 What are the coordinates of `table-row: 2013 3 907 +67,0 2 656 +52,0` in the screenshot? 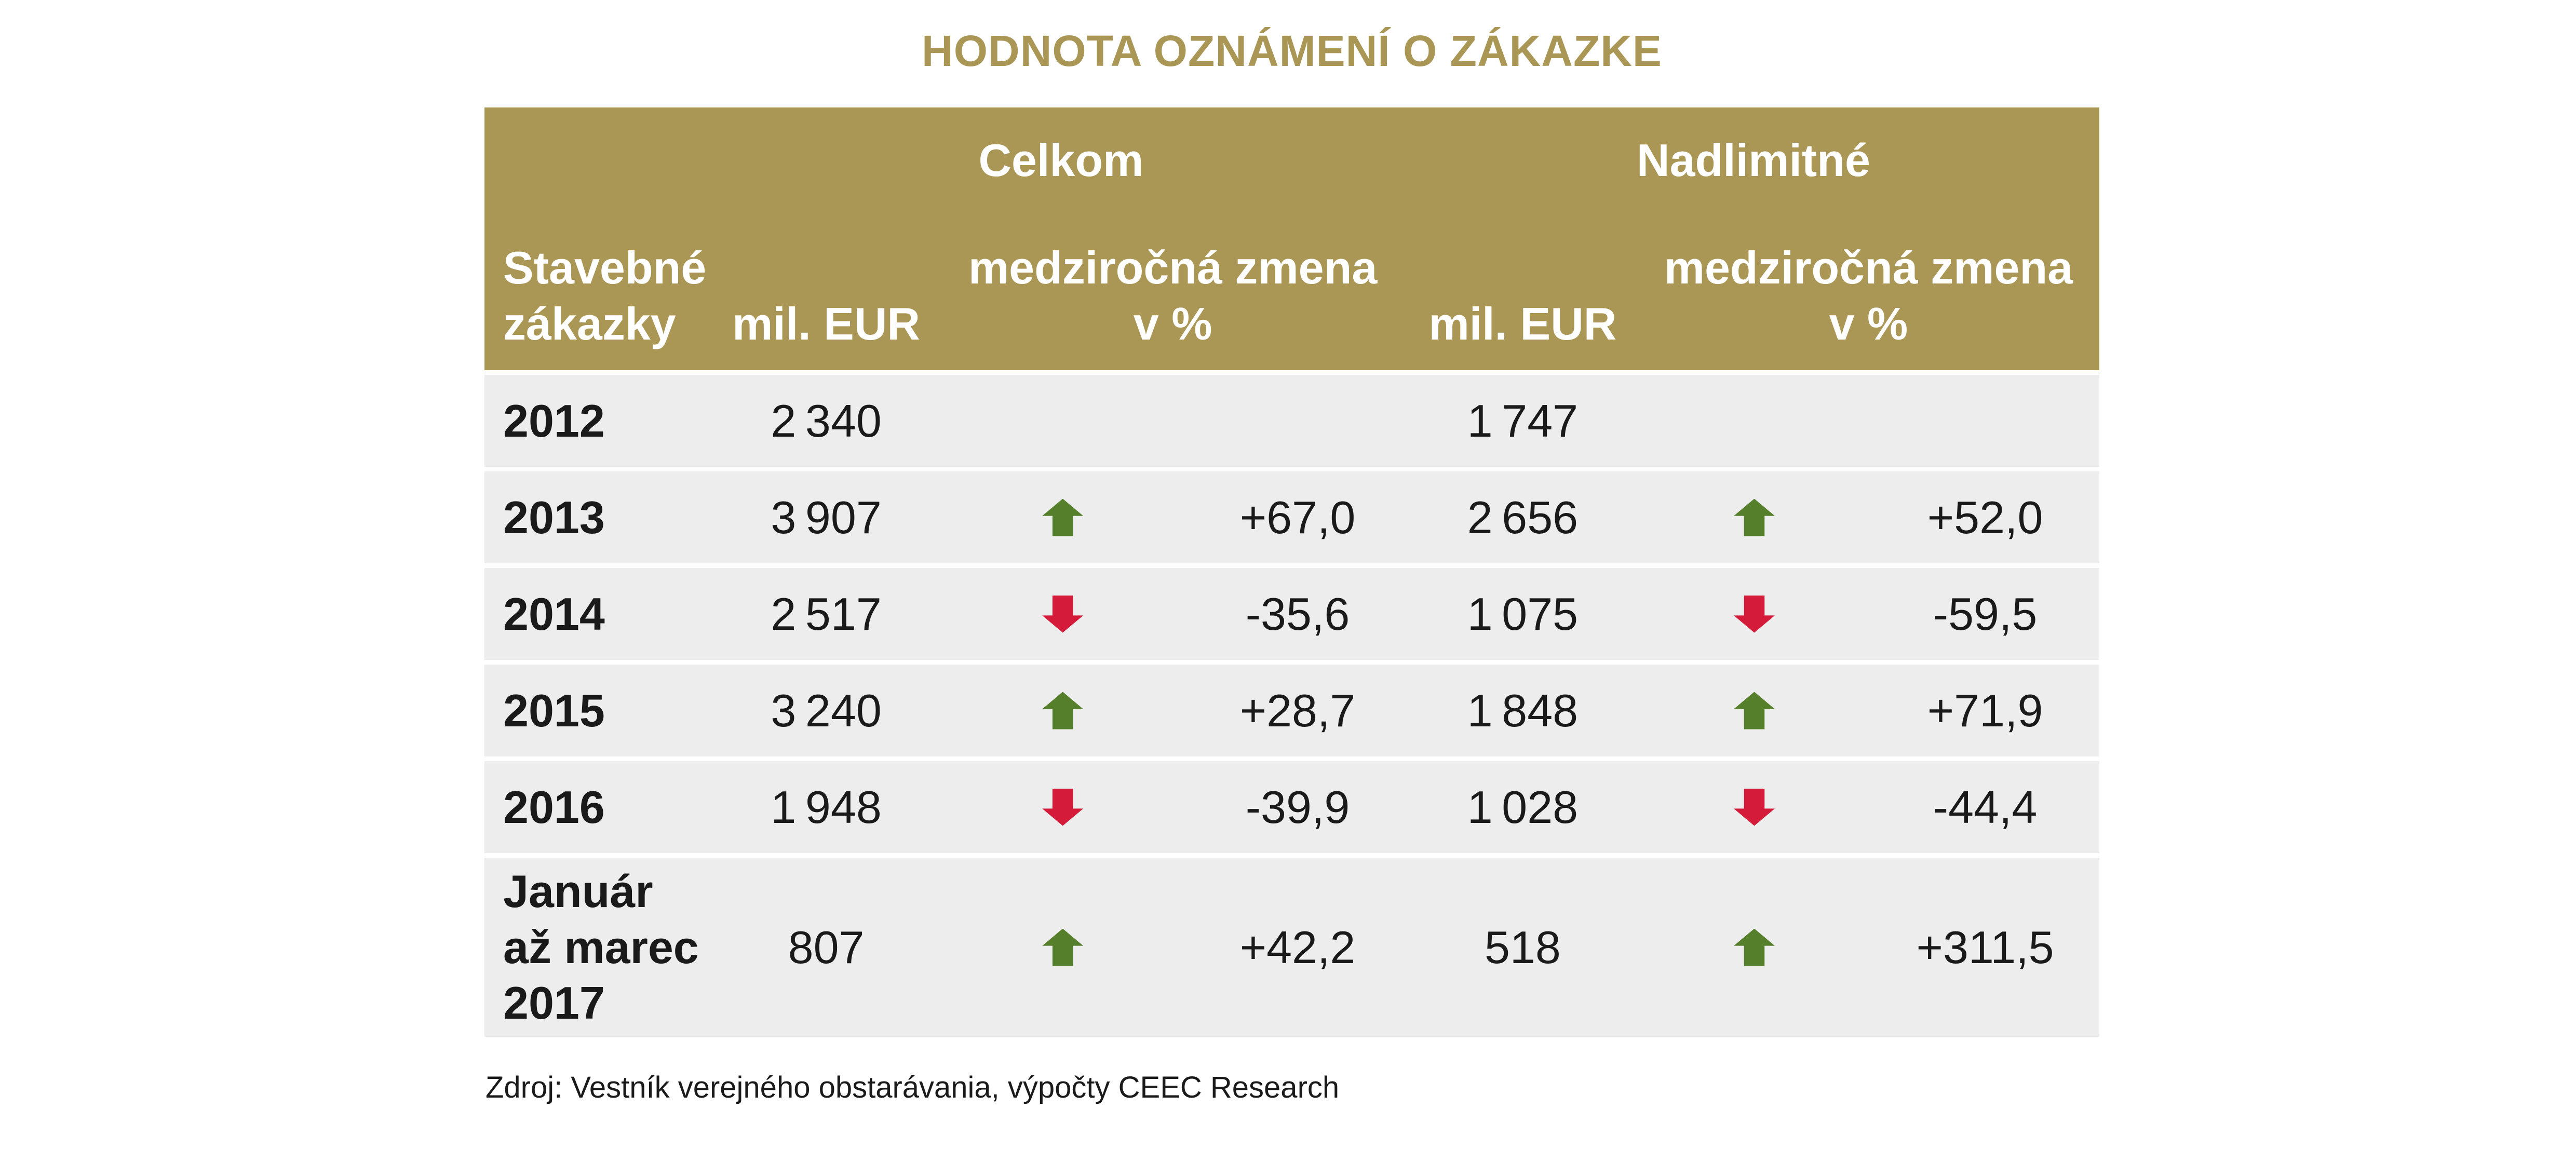 It's located at (1291, 517).